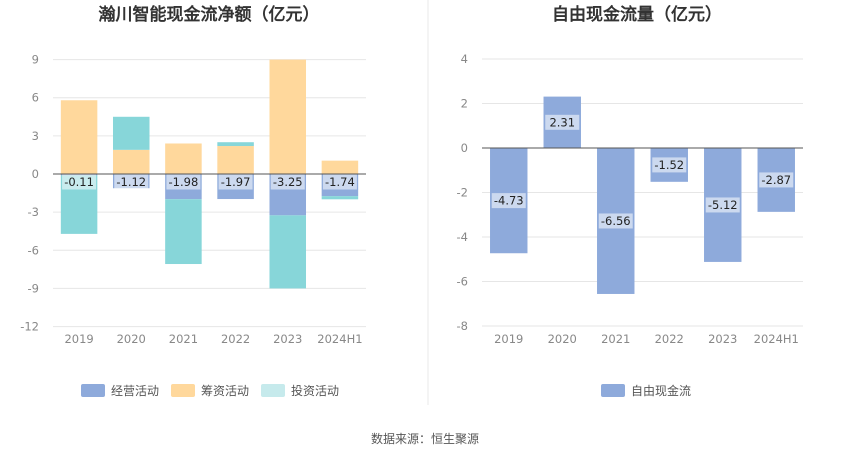 The height and width of the screenshot is (459, 850). I want to click on y-tick-label: -3, so click(33, 212).